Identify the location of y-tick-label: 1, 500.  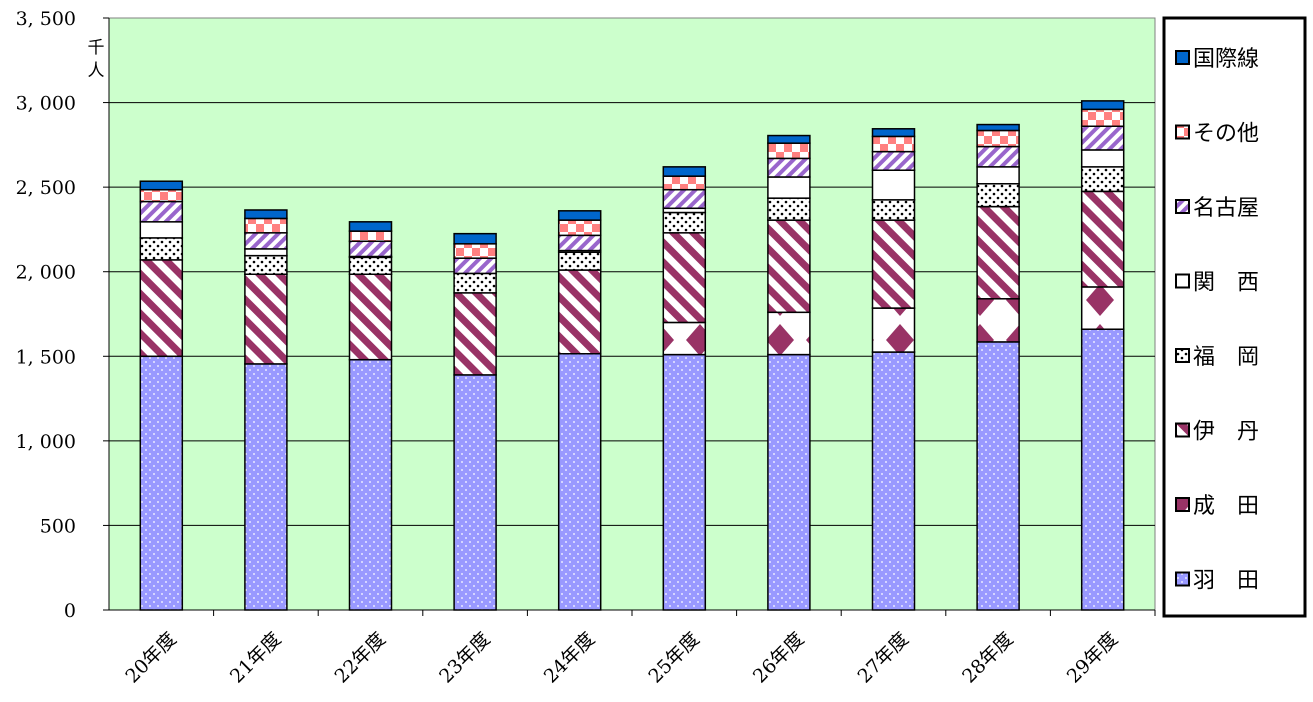
(46, 357).